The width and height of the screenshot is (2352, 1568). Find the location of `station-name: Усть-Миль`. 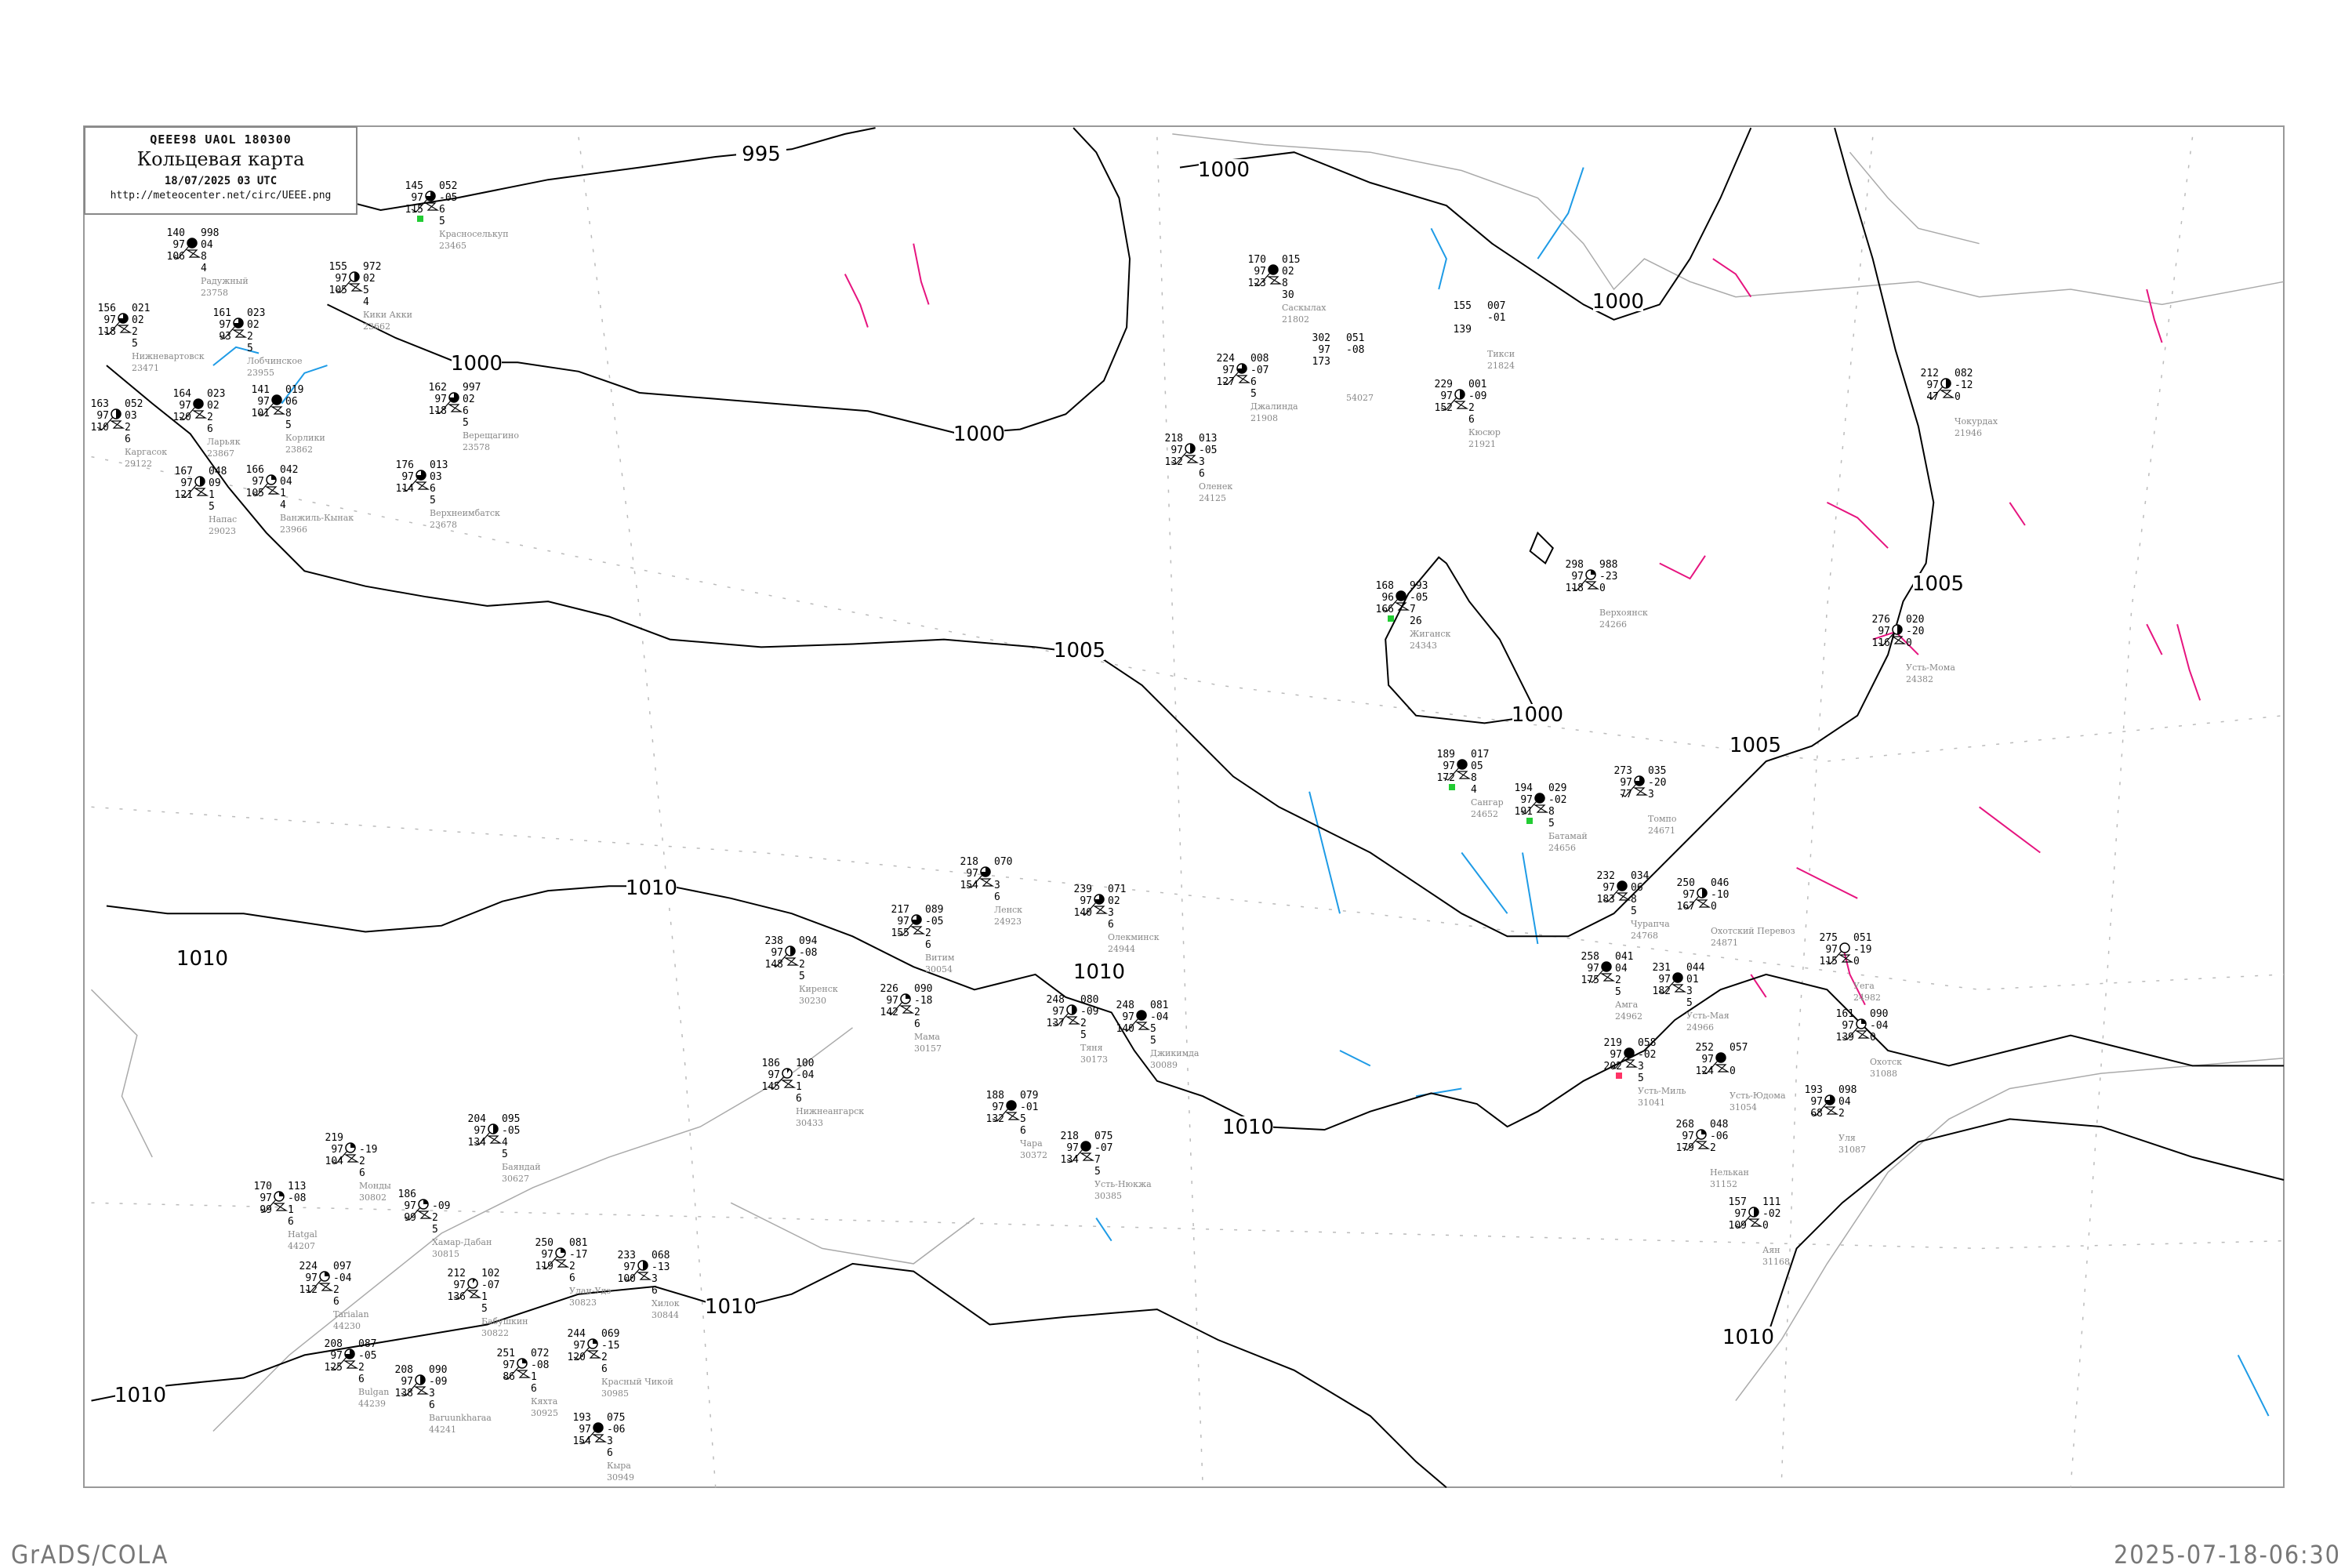

station-name: Усть-Миль is located at coordinates (1662, 1091).